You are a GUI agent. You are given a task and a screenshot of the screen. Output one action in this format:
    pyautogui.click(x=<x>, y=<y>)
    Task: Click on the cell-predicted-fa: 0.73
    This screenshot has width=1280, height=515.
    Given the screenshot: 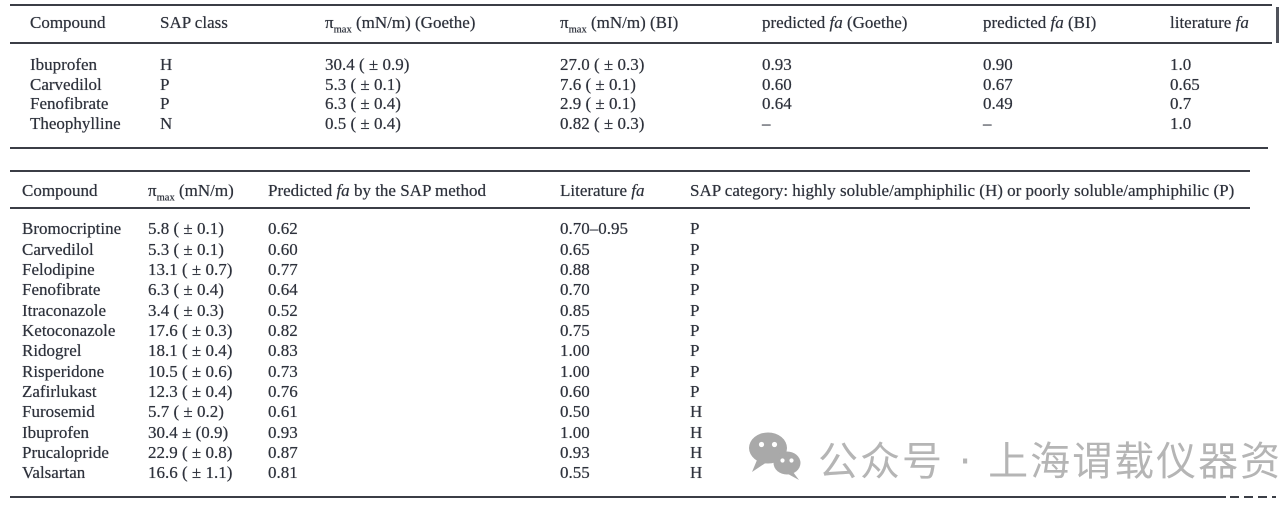 What is the action you would take?
    pyautogui.click(x=283, y=371)
    